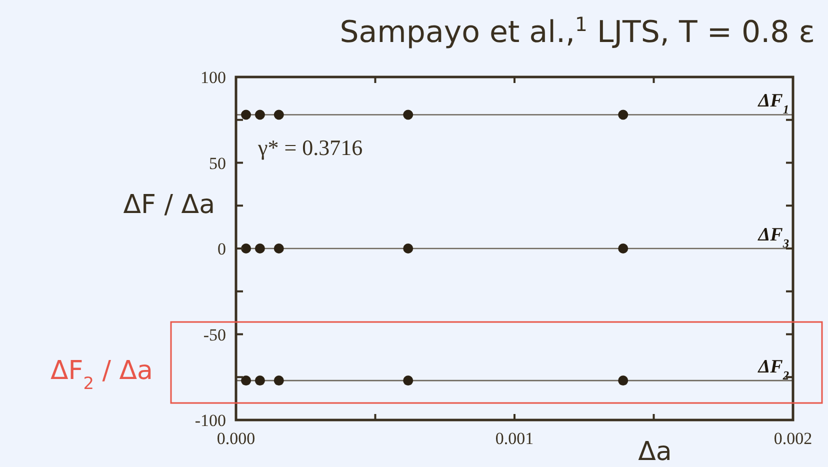 The height and width of the screenshot is (467, 828). Describe the element at coordinates (655, 452) in the screenshot. I see `x-axis-title: Δa` at that location.